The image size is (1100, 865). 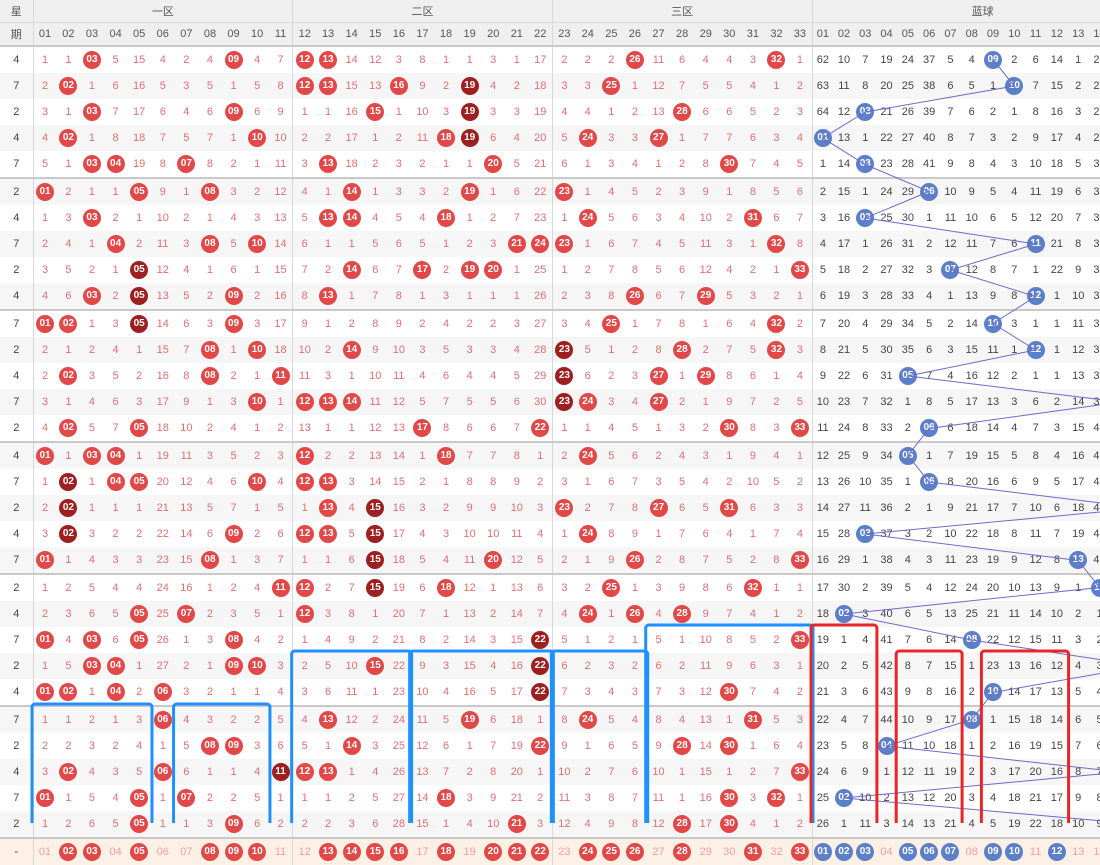 I want to click on blue-col-header: 10, so click(x=1014, y=34).